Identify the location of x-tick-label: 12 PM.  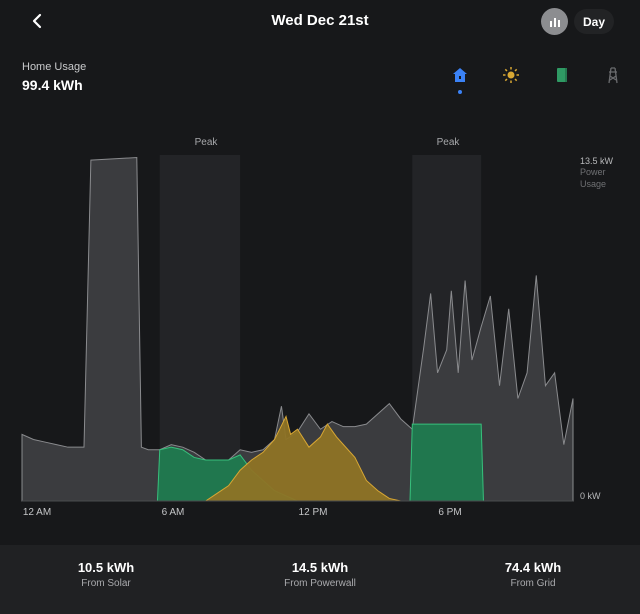
(313, 512).